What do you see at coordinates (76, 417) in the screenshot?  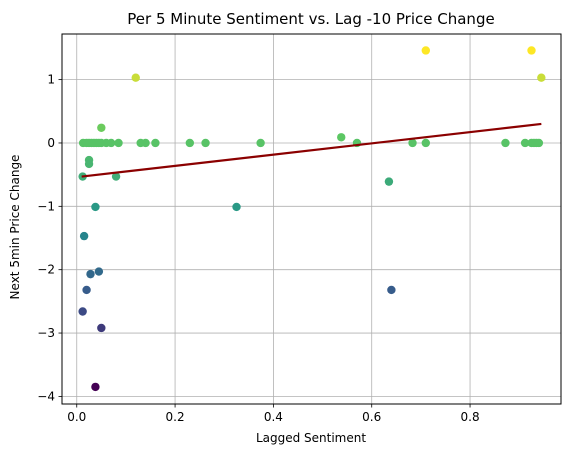 I see `x-tick-label: 0.0` at bounding box center [76, 417].